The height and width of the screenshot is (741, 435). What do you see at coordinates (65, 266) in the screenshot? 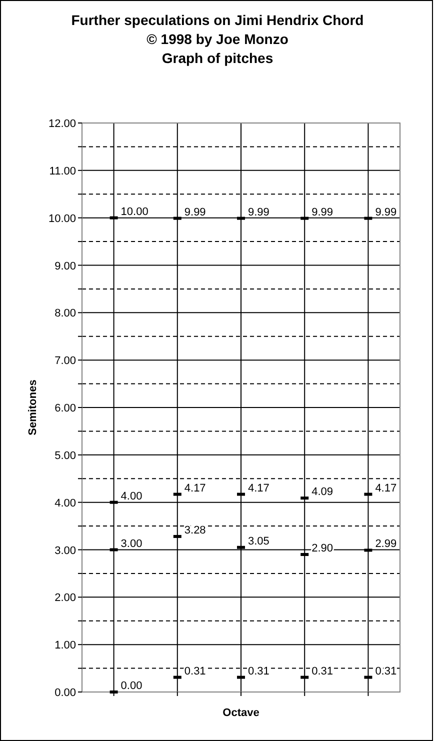
I see `y-tick-label: 9.00` at bounding box center [65, 266].